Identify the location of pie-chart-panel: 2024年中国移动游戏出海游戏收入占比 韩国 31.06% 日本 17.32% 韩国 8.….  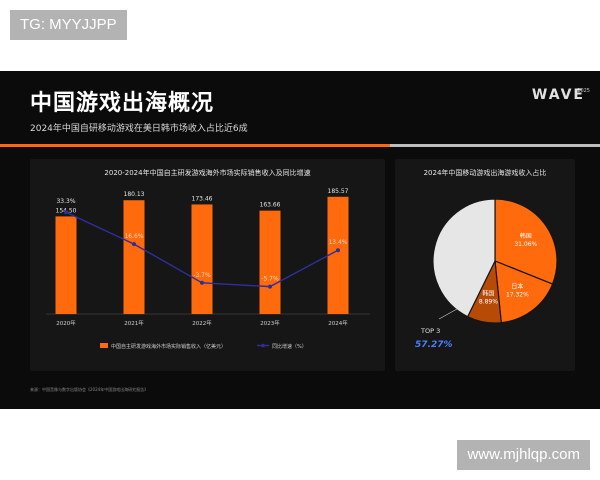
(485, 265).